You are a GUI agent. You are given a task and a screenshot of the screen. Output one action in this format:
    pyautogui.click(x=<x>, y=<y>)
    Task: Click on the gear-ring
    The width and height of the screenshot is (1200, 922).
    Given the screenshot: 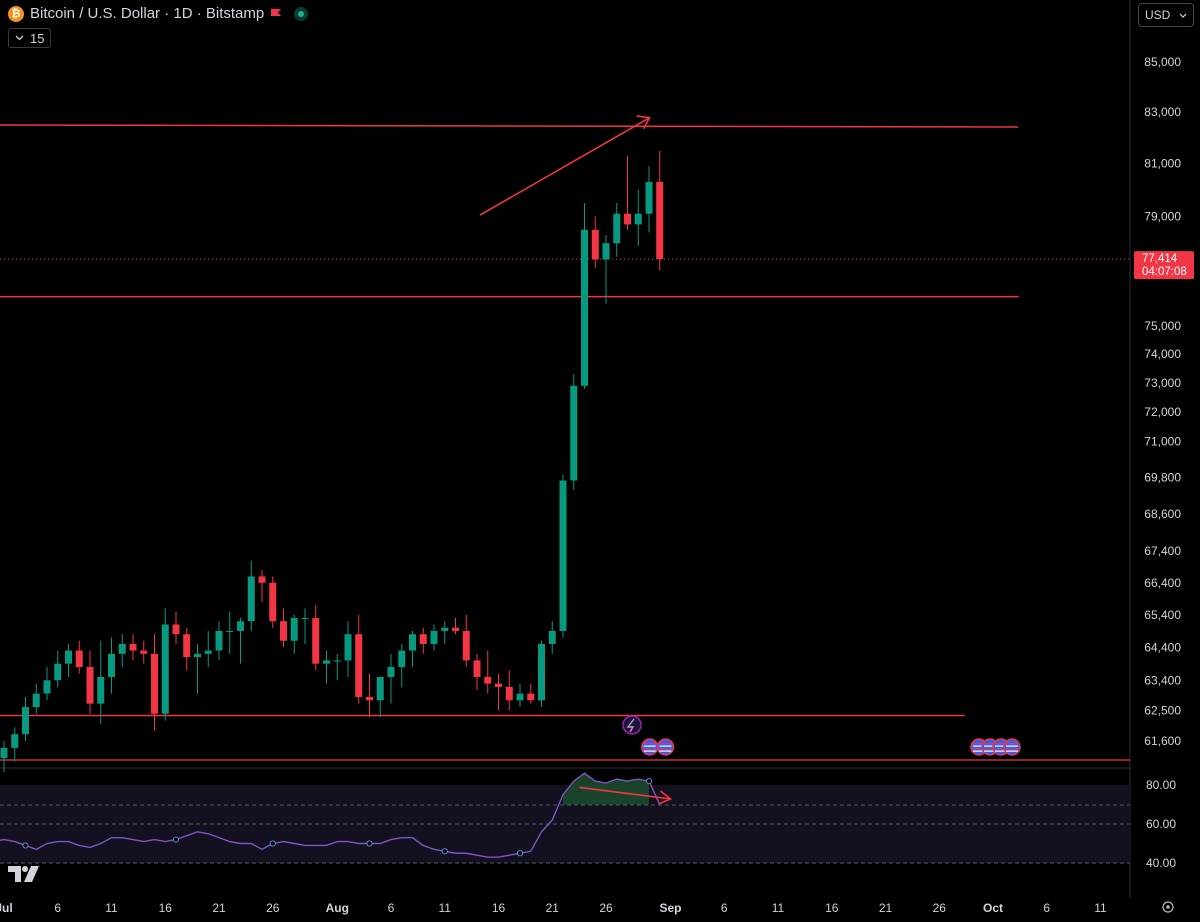 What is the action you would take?
    pyautogui.click(x=1168, y=907)
    